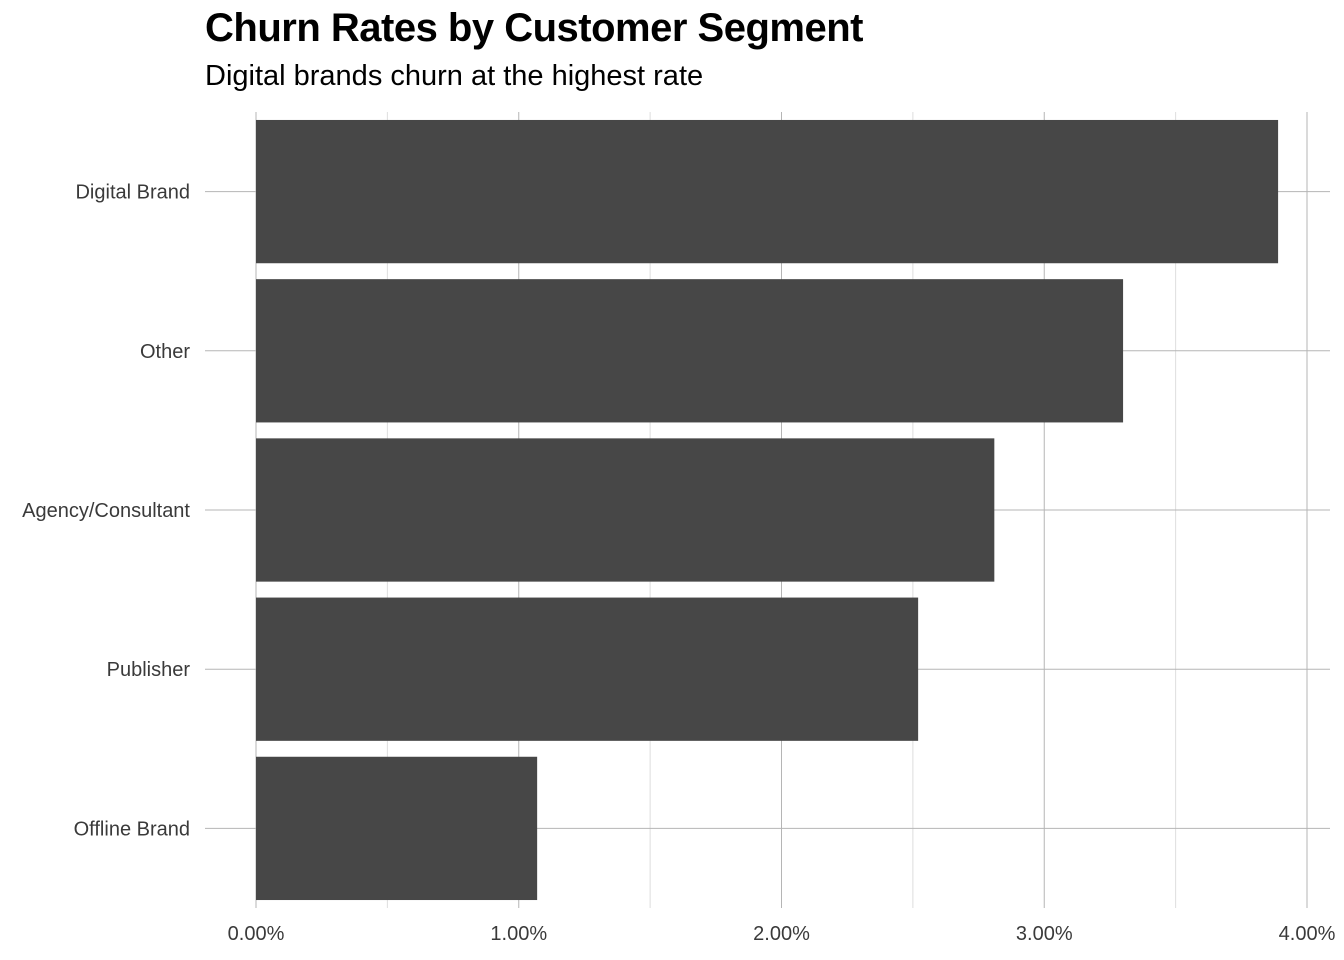 The image size is (1344, 960). What do you see at coordinates (454, 76) in the screenshot?
I see `chart-subtitle: Digital brands churn at the highest rate` at bounding box center [454, 76].